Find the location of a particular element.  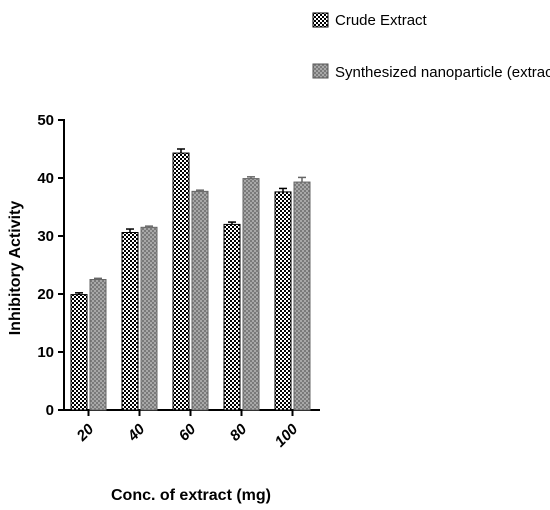

legend-item-nanoparticle: Synthesized nanoparticle (extract) is located at coordinates (431, 72).